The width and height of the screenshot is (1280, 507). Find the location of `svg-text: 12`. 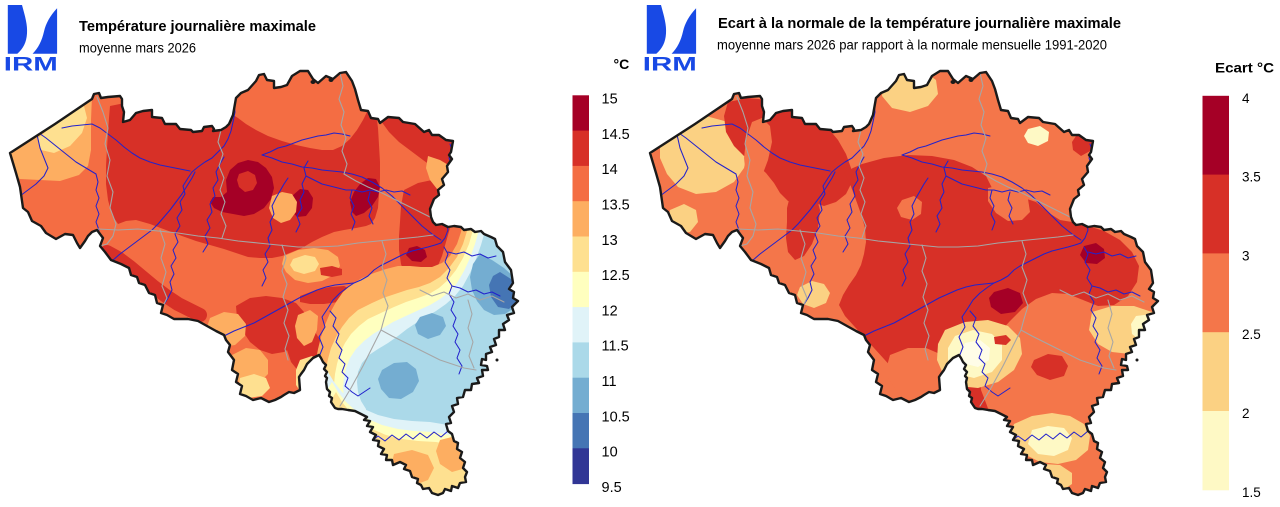

svg-text: 12 is located at coordinates (610, 311).